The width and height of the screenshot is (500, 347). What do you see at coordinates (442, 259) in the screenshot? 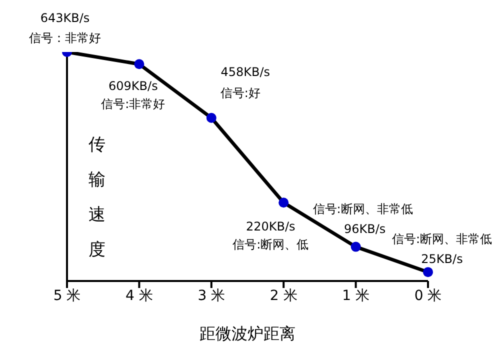
I see `data-label: 25KB/s` at bounding box center [442, 259].